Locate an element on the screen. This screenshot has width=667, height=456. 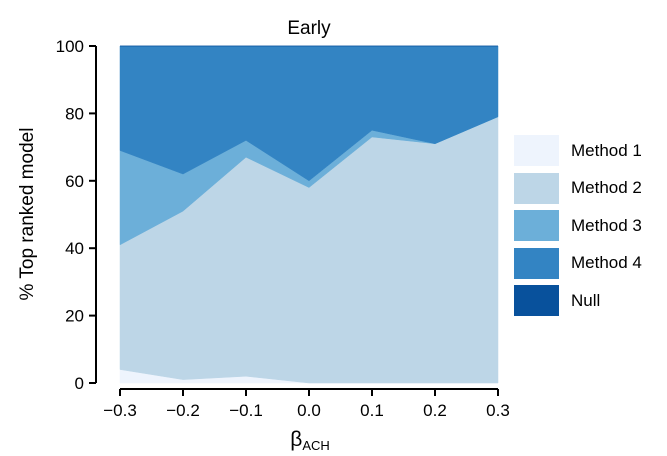
x-tick-label: 0.2 is located at coordinates (435, 410).